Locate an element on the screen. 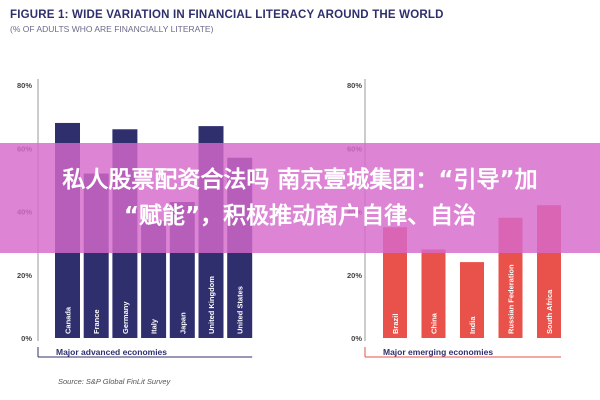 The height and width of the screenshot is (400, 600). y-tick-label-advanced: 0% is located at coordinates (26, 338).